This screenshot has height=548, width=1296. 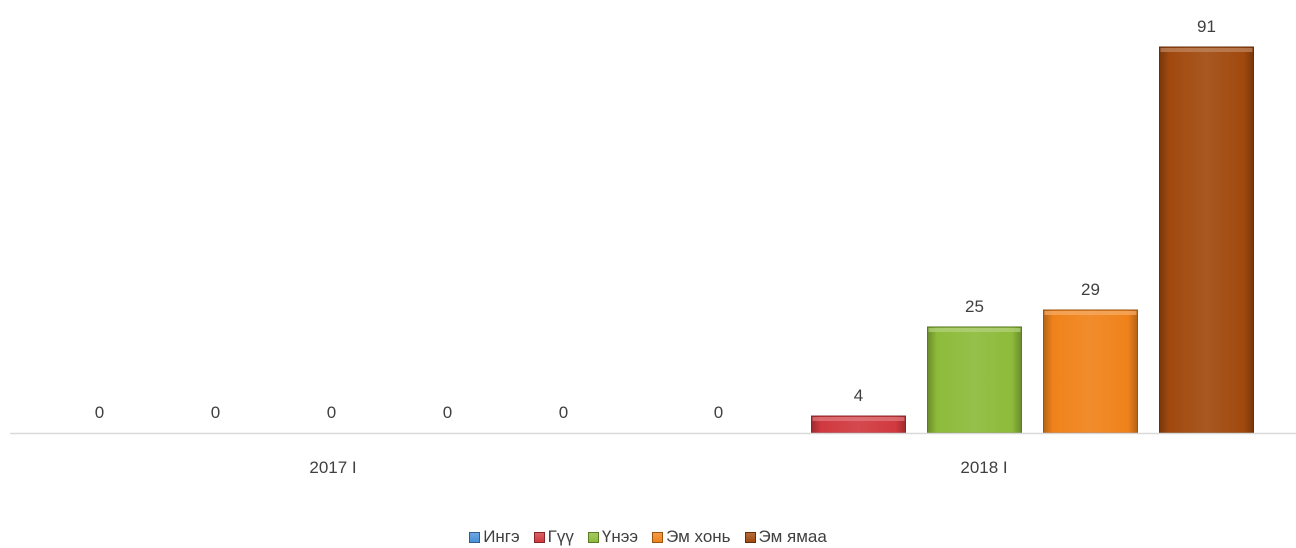 I want to click on data-label-0-3: 0, so click(x=447, y=412).